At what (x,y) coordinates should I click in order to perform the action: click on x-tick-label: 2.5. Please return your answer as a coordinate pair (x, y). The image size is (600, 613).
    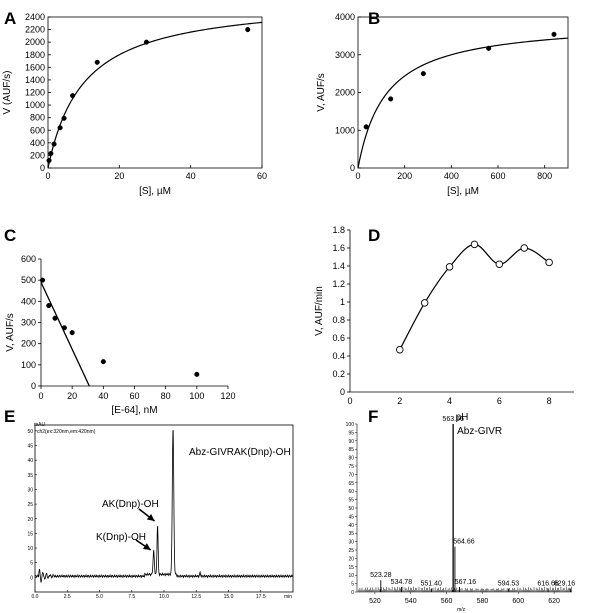
    Looking at the image, I should click on (67, 597).